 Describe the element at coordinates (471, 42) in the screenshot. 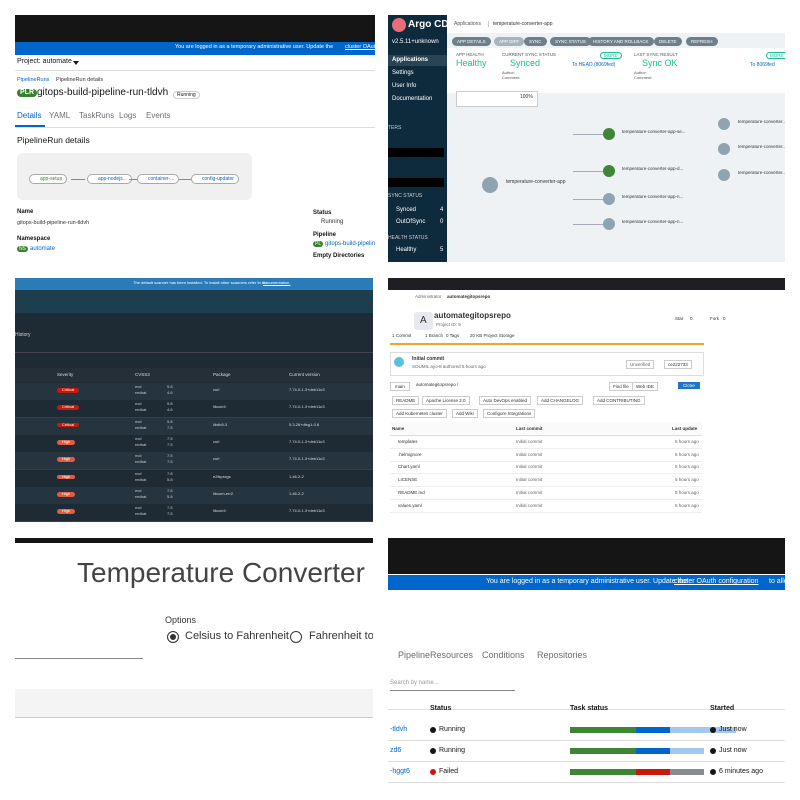

I see `action-button: APP DETAILS` at that location.